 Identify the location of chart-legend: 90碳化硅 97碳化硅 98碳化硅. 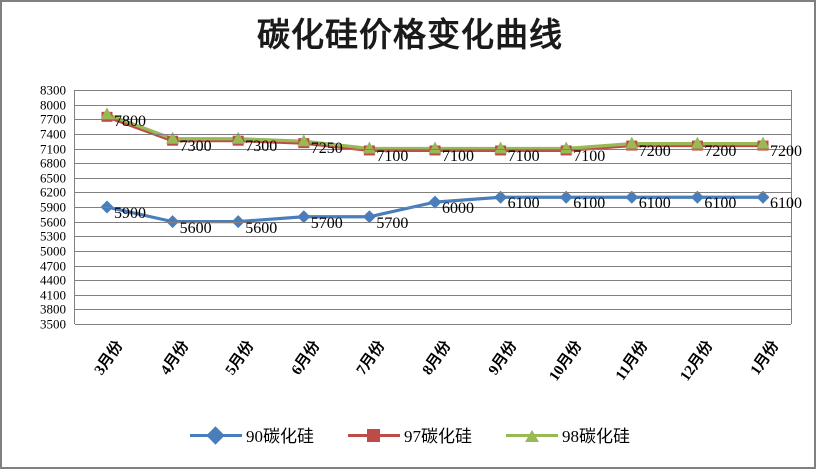
(408, 434).